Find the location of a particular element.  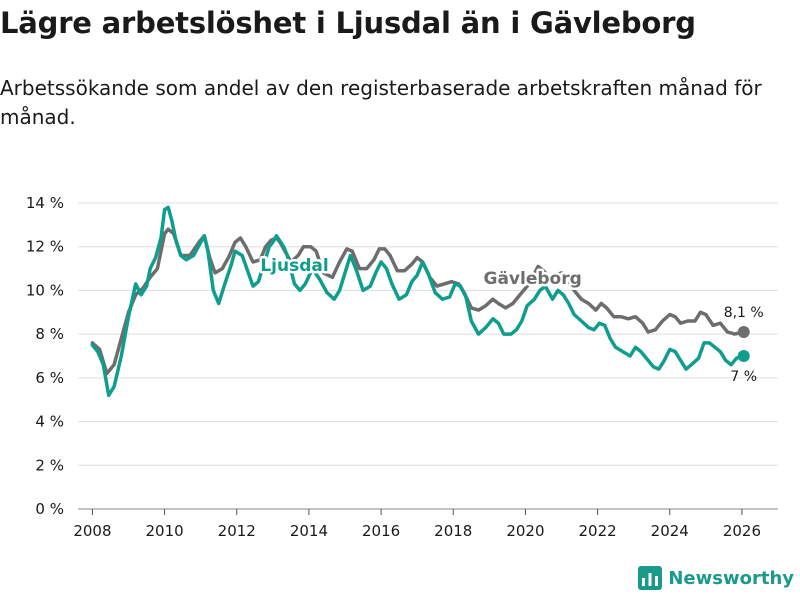

y-tick-label: 14 % is located at coordinates (45, 203).